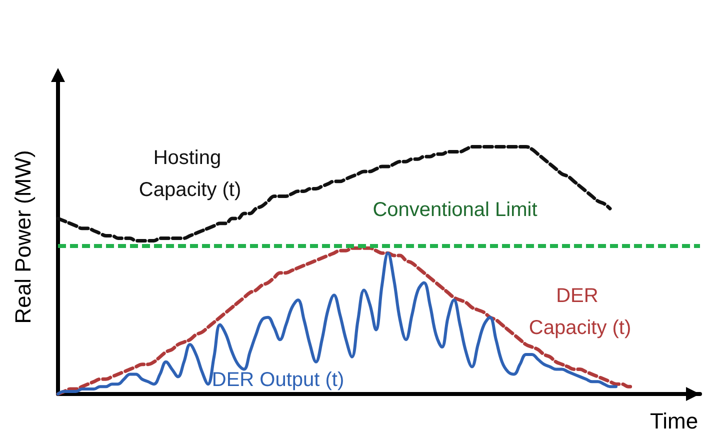 This screenshot has width=703, height=434. Describe the element at coordinates (580, 312) in the screenshot. I see `series-label: DER Capacity (t)` at that location.